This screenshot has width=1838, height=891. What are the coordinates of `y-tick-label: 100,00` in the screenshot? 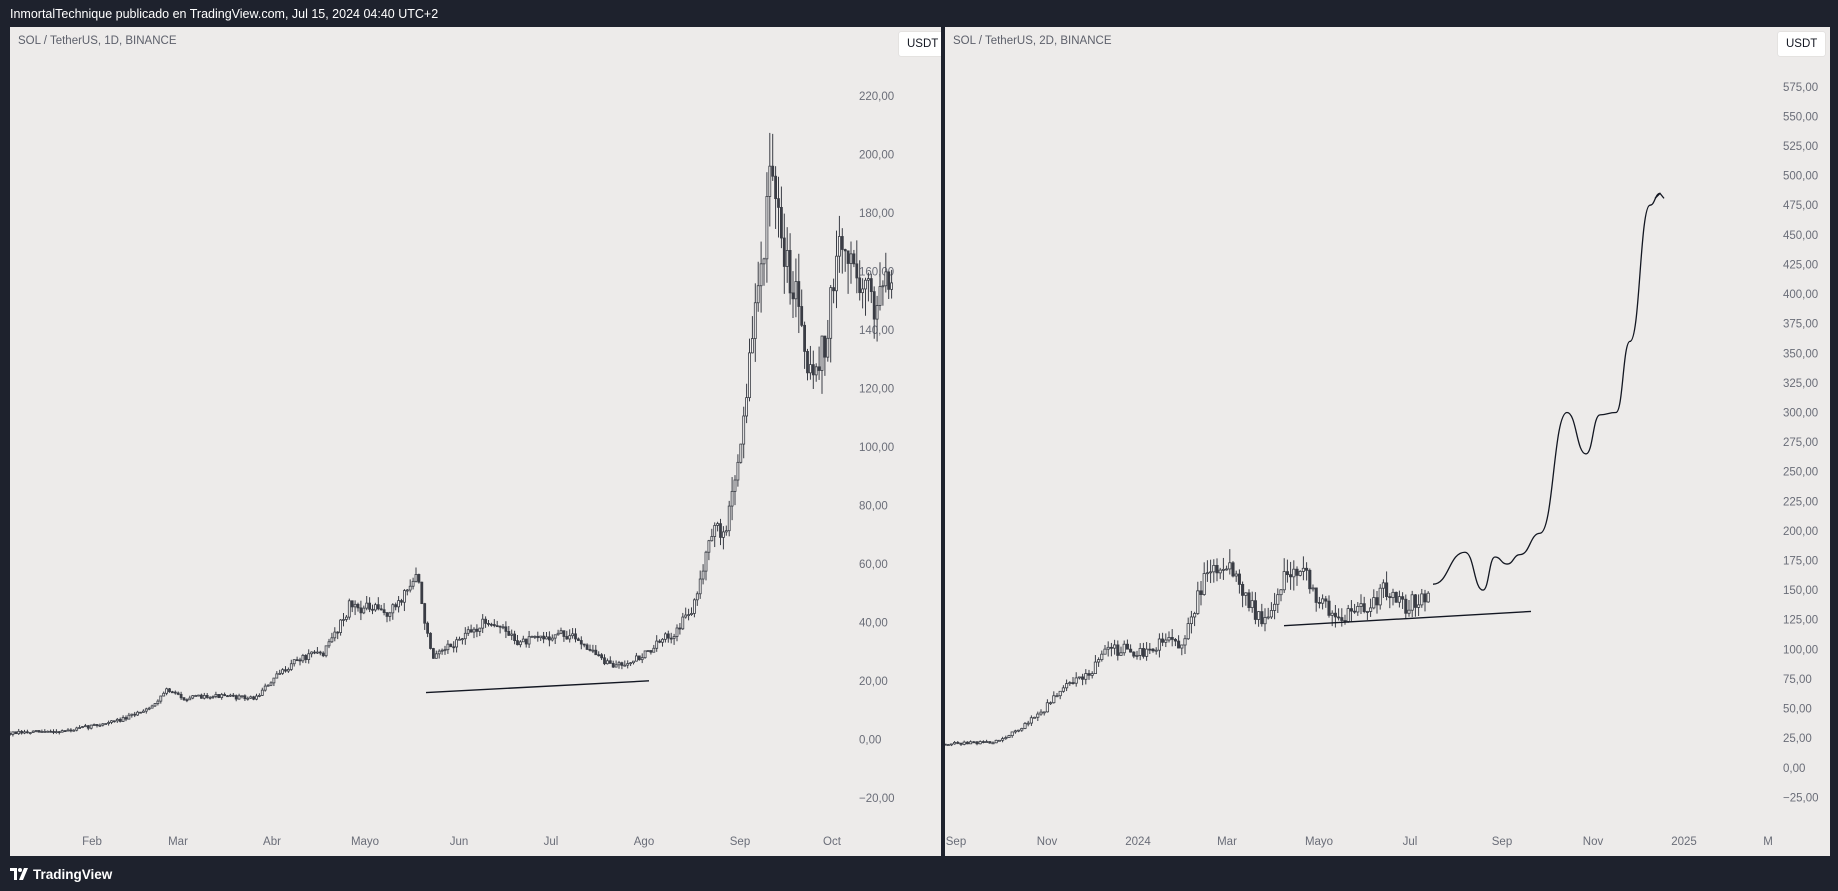 It's located at (876, 448).